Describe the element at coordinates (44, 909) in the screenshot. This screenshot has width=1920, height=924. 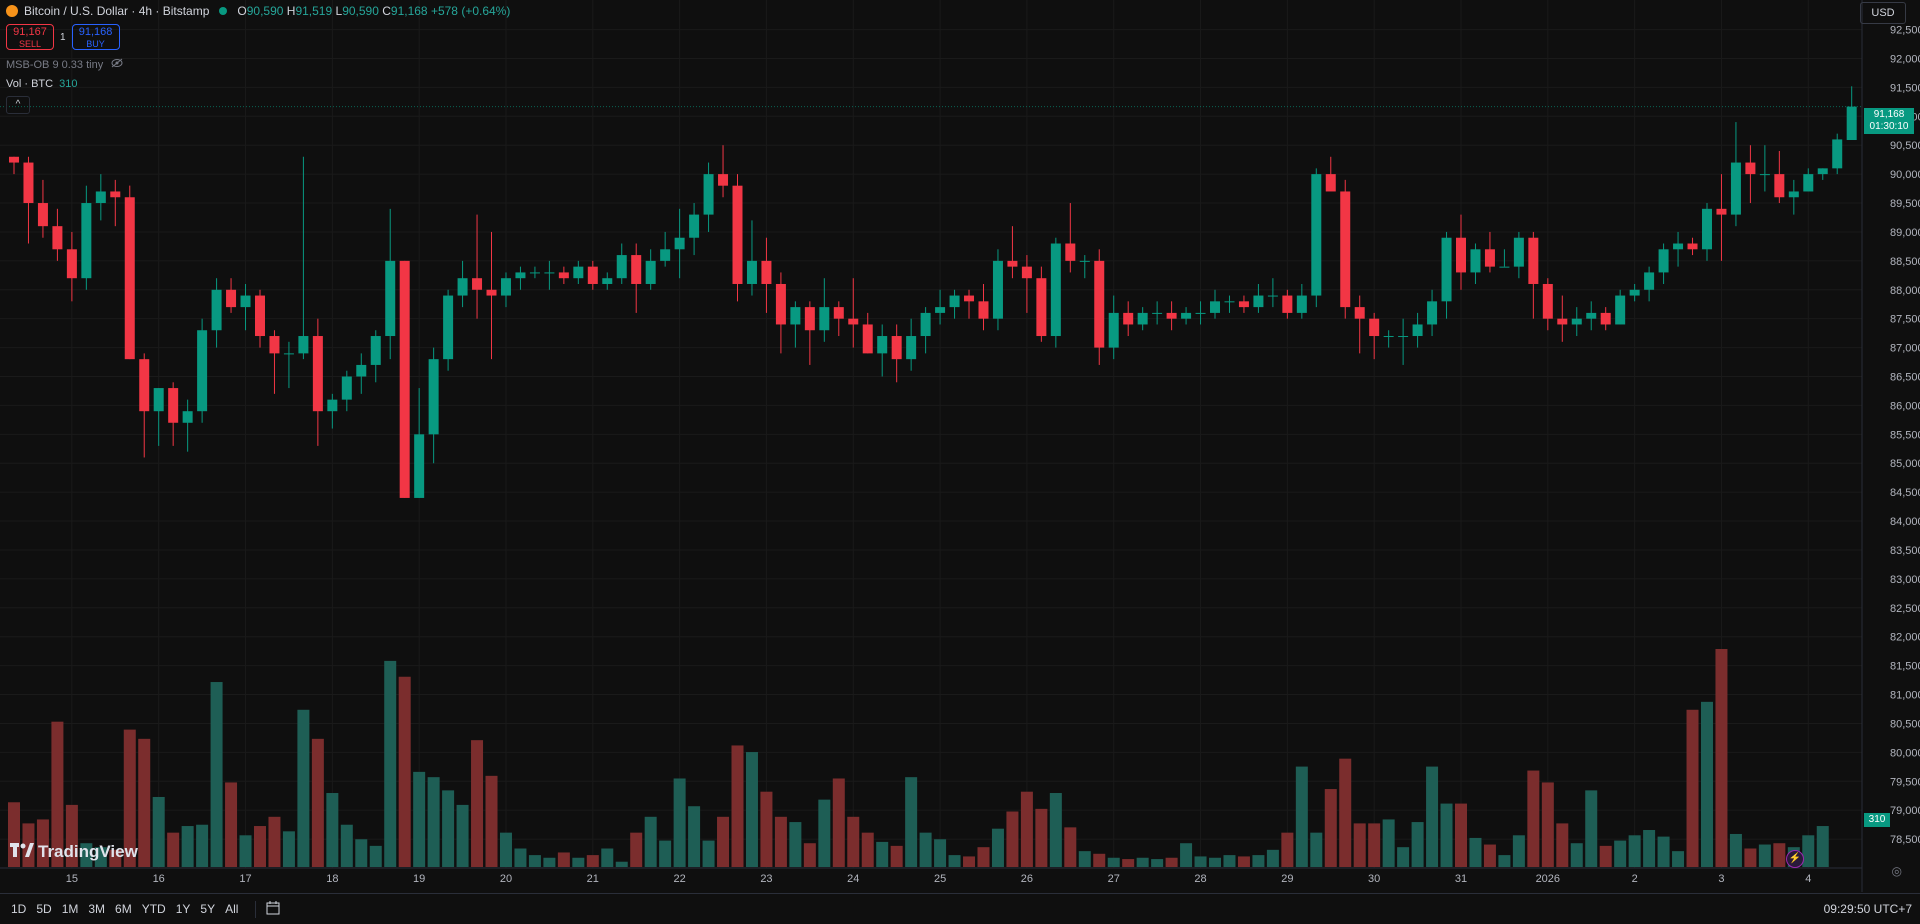
I see `range-5d: 5D` at that location.